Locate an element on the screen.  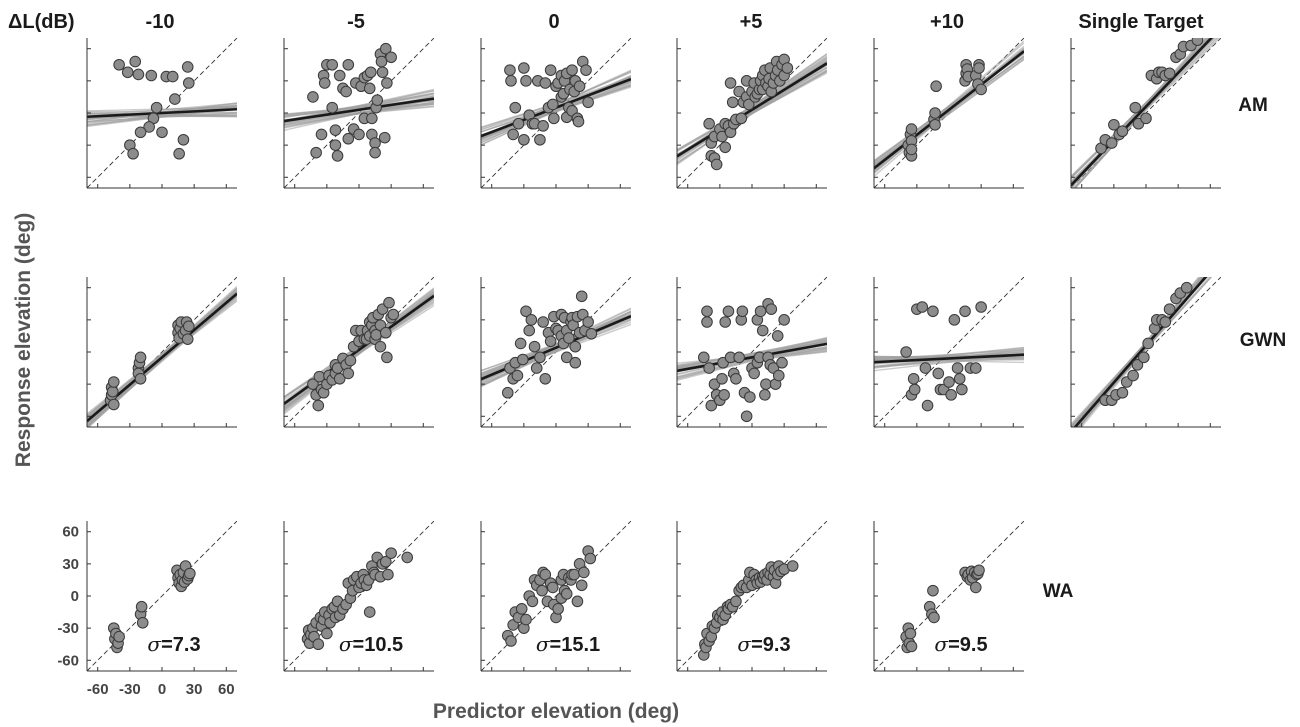
x-tick-label: -30 is located at coordinates (130, 689).